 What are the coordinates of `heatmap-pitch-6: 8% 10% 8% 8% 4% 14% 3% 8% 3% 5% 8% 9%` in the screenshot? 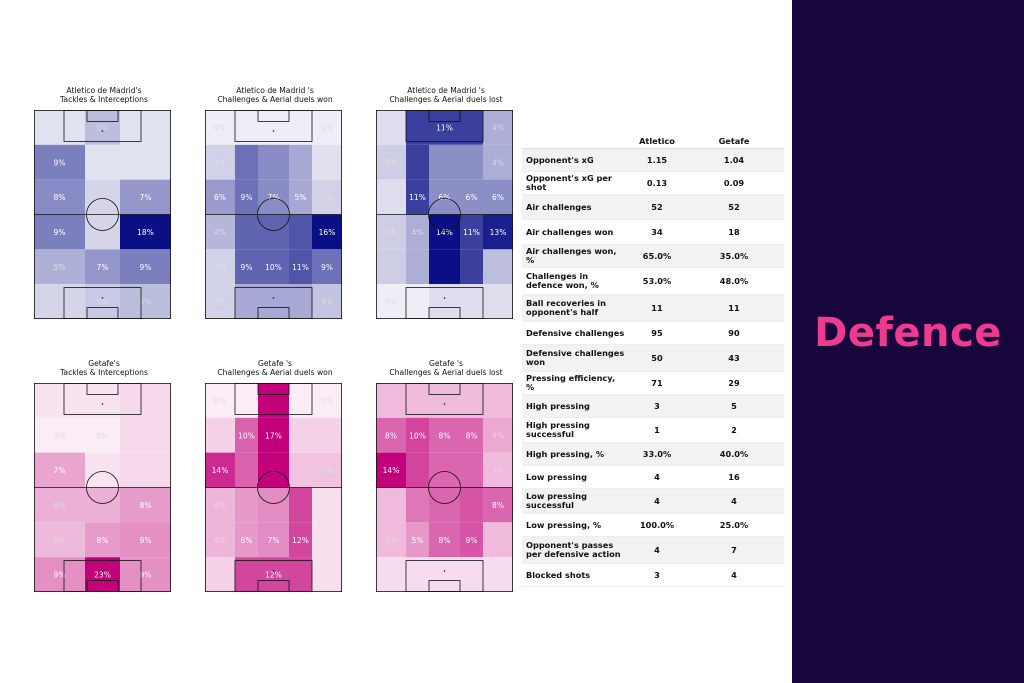 It's located at (444, 488).